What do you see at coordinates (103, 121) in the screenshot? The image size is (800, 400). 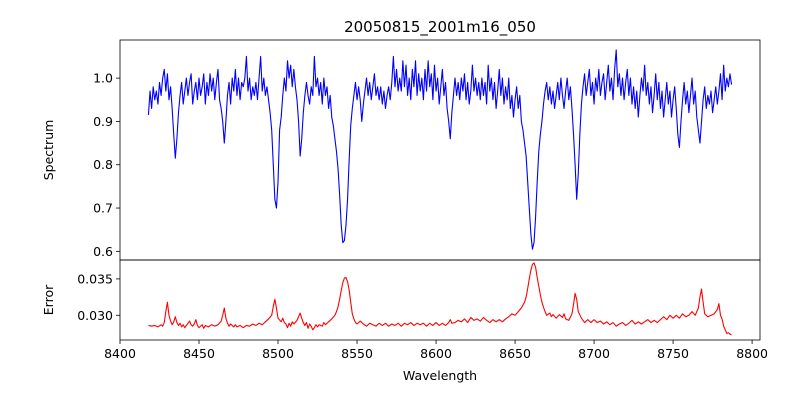 I see `spectrum-y-tick-label: 0.9` at bounding box center [103, 121].